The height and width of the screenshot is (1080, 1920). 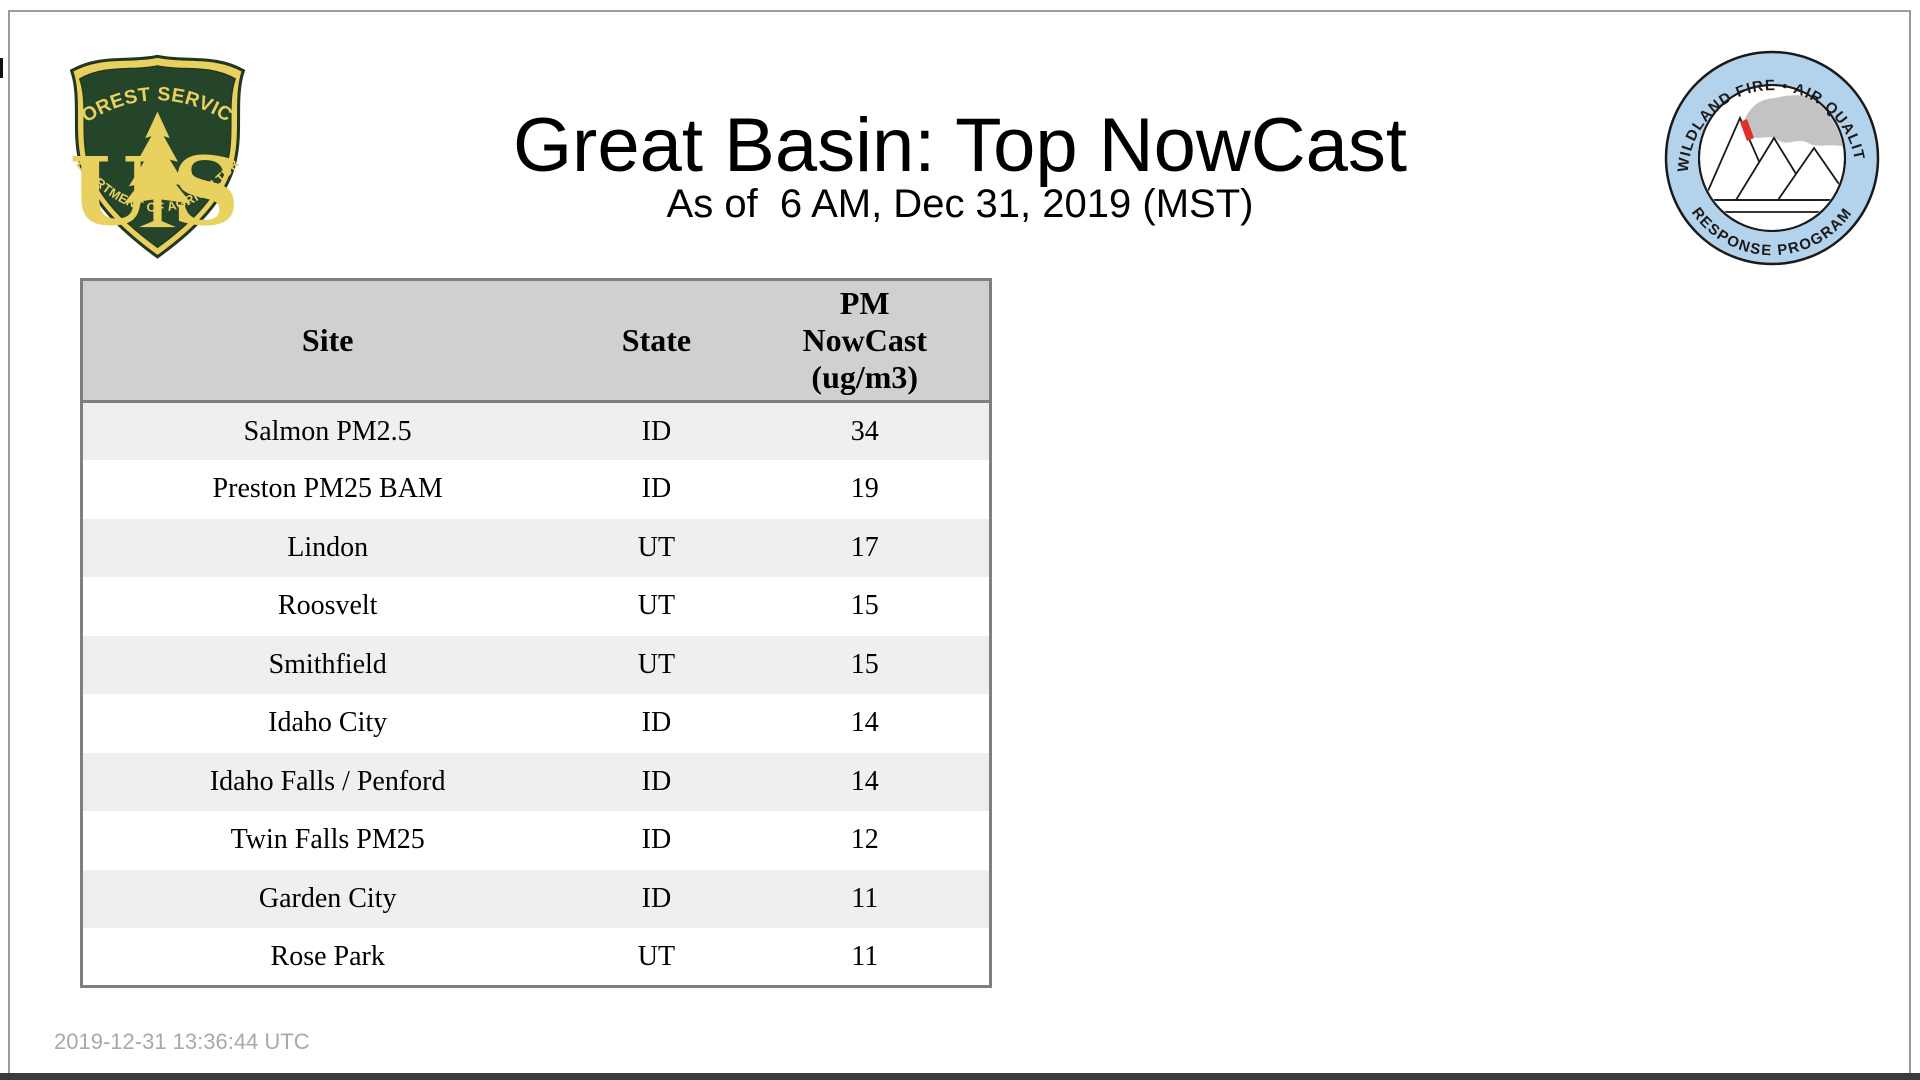 I want to click on cell-pm-nowcast: 17, so click(x=864, y=547).